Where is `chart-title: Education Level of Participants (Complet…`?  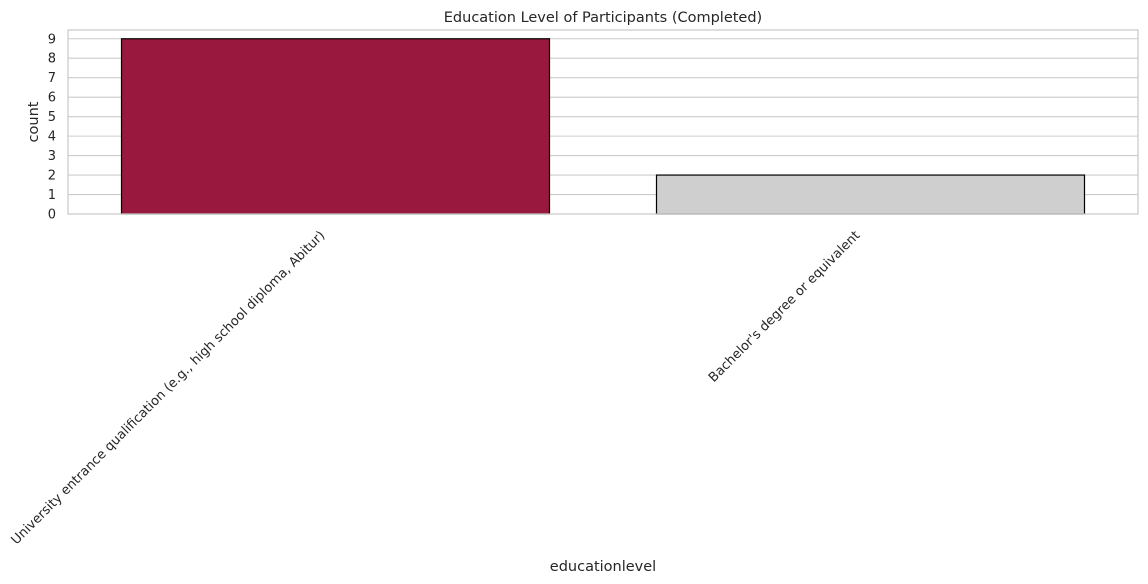
chart-title: Education Level of Participants (Complet… is located at coordinates (603, 18).